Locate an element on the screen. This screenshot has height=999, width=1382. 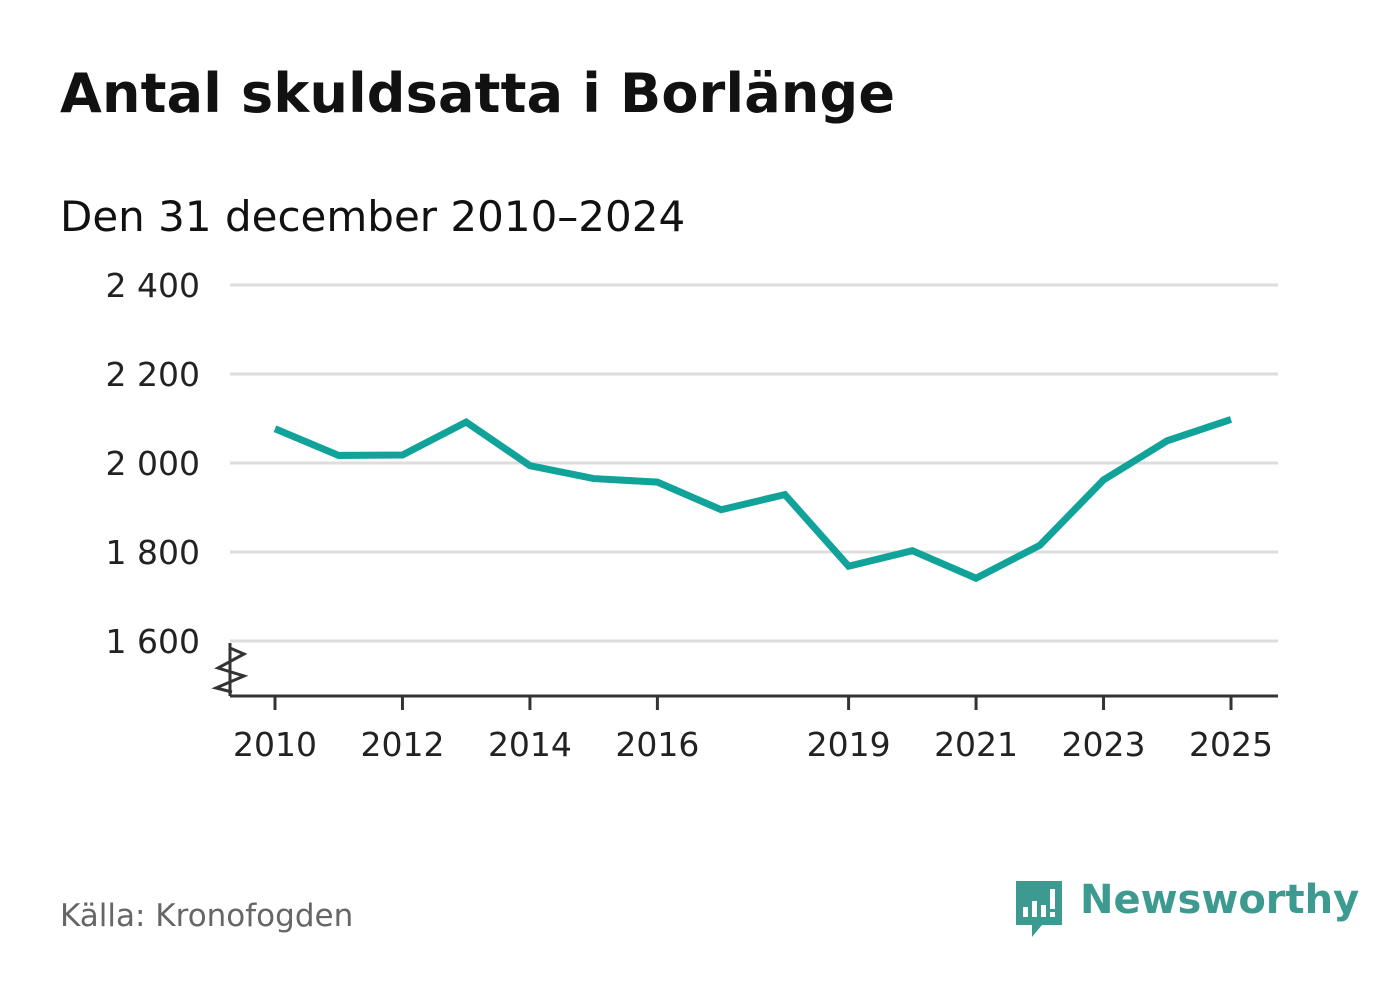
chart-title: Antal skuldsatta i Borlänge is located at coordinates (478, 93).